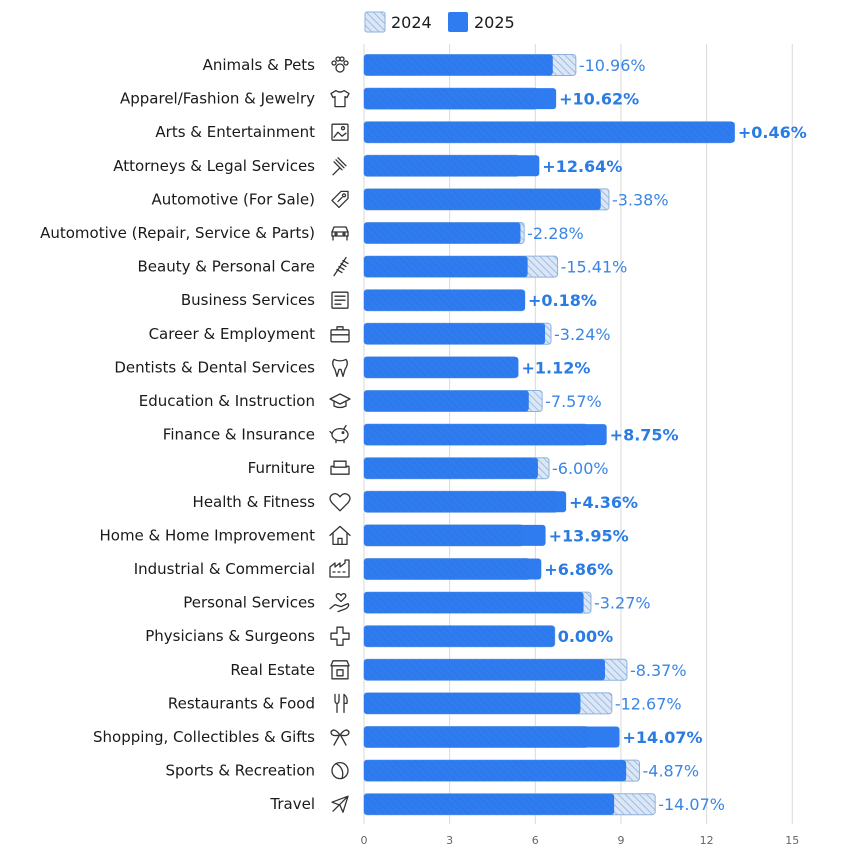 This screenshot has height=863, width=857. I want to click on legend-label-2025: 2025, so click(494, 22).